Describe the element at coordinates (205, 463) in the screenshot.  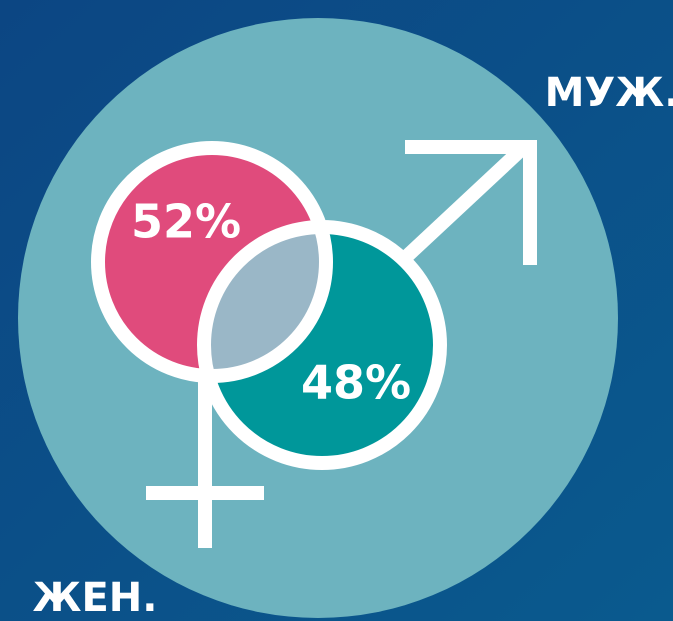
I see `female-cross` at that location.